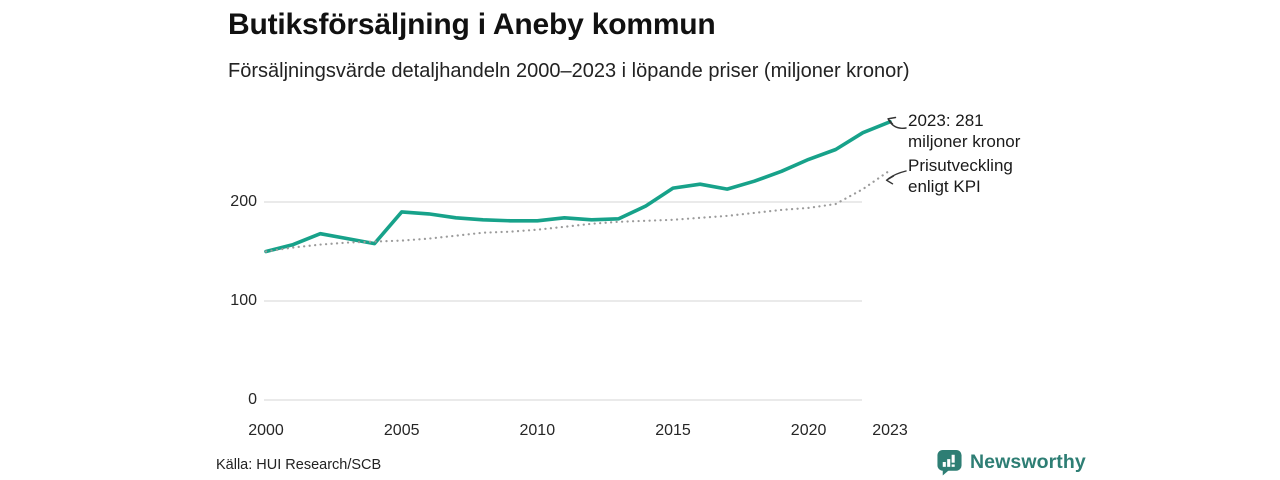  What do you see at coordinates (890, 430) in the screenshot?
I see `x-axis-tick-2023: 2023` at bounding box center [890, 430].